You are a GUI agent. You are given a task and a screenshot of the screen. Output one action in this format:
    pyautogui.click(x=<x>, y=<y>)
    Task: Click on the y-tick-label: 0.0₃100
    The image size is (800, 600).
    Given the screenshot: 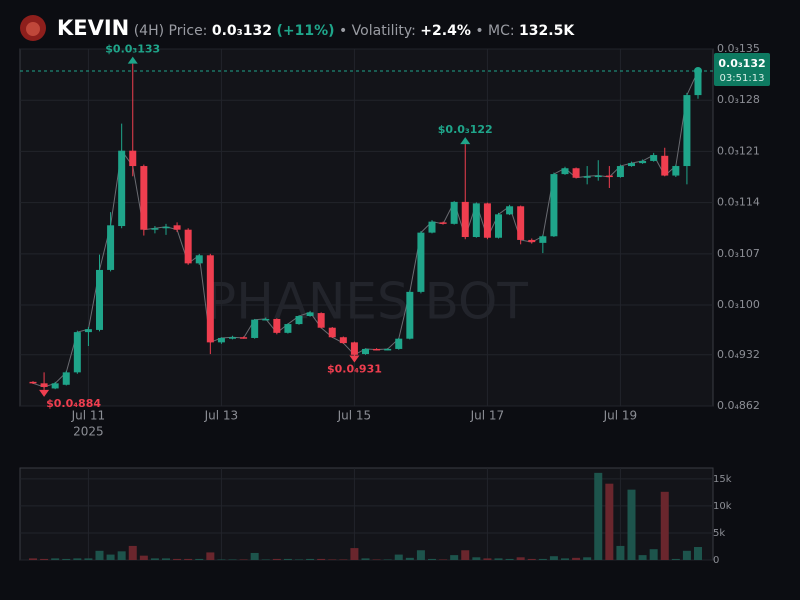 What is the action you would take?
    pyautogui.click(x=738, y=304)
    